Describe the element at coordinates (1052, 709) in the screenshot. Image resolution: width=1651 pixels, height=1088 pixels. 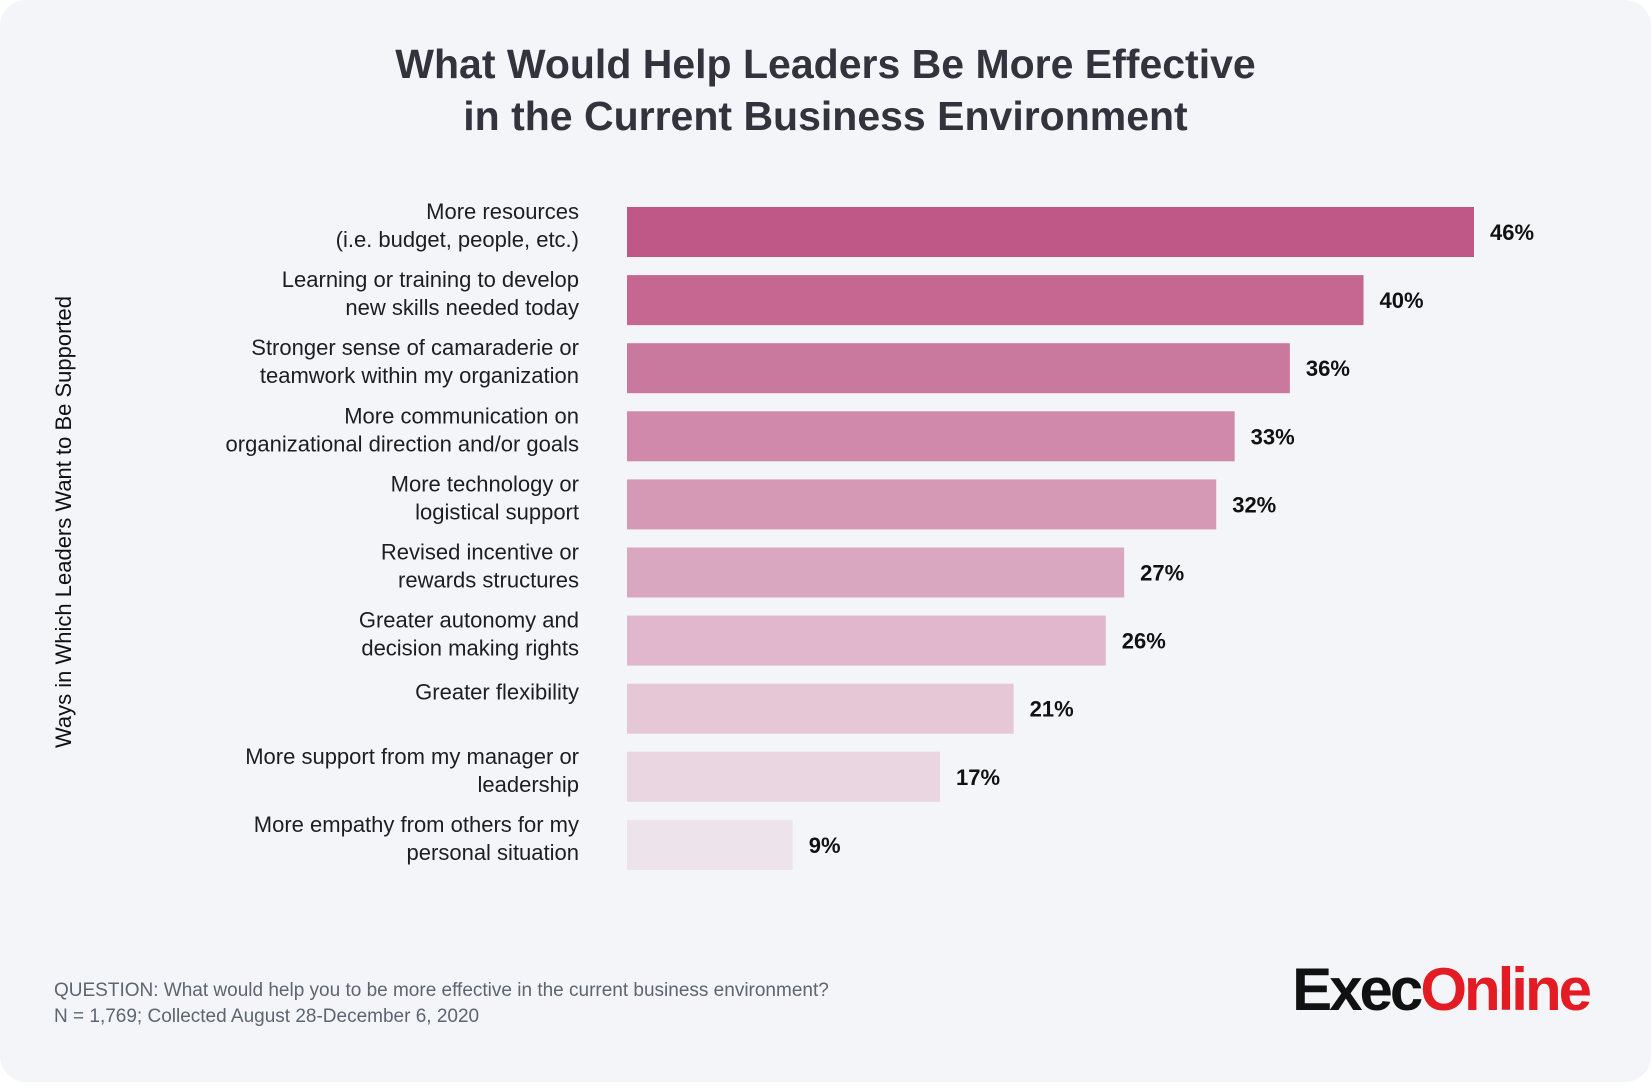
I see `value-label-7: 21%` at that location.